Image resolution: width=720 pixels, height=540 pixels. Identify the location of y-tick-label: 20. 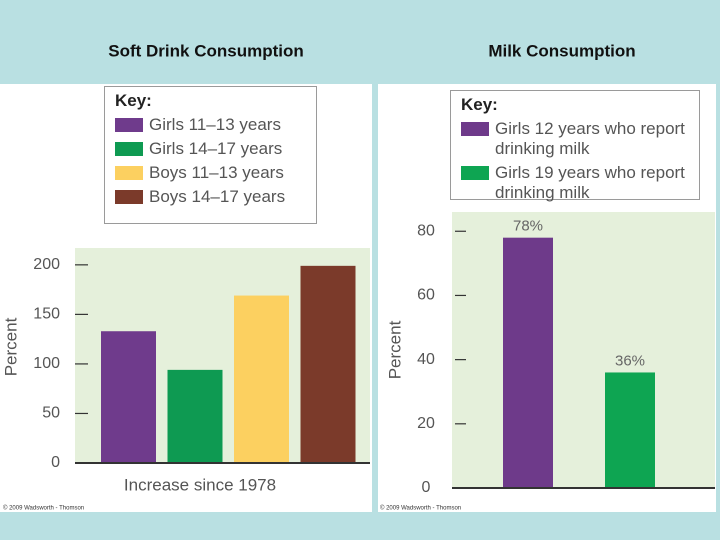
(426, 423).